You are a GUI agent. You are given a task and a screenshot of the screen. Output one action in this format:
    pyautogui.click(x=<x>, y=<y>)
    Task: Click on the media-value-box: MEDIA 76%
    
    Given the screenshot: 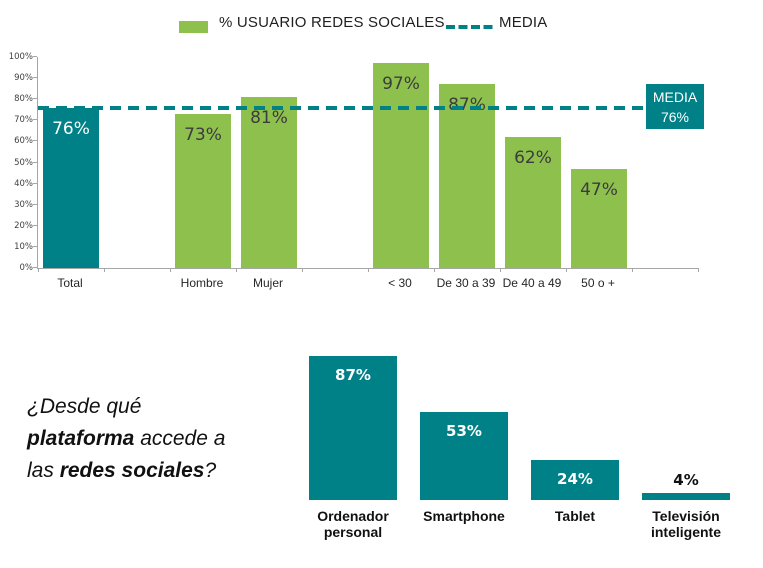 What is the action you would take?
    pyautogui.click(x=675, y=106)
    